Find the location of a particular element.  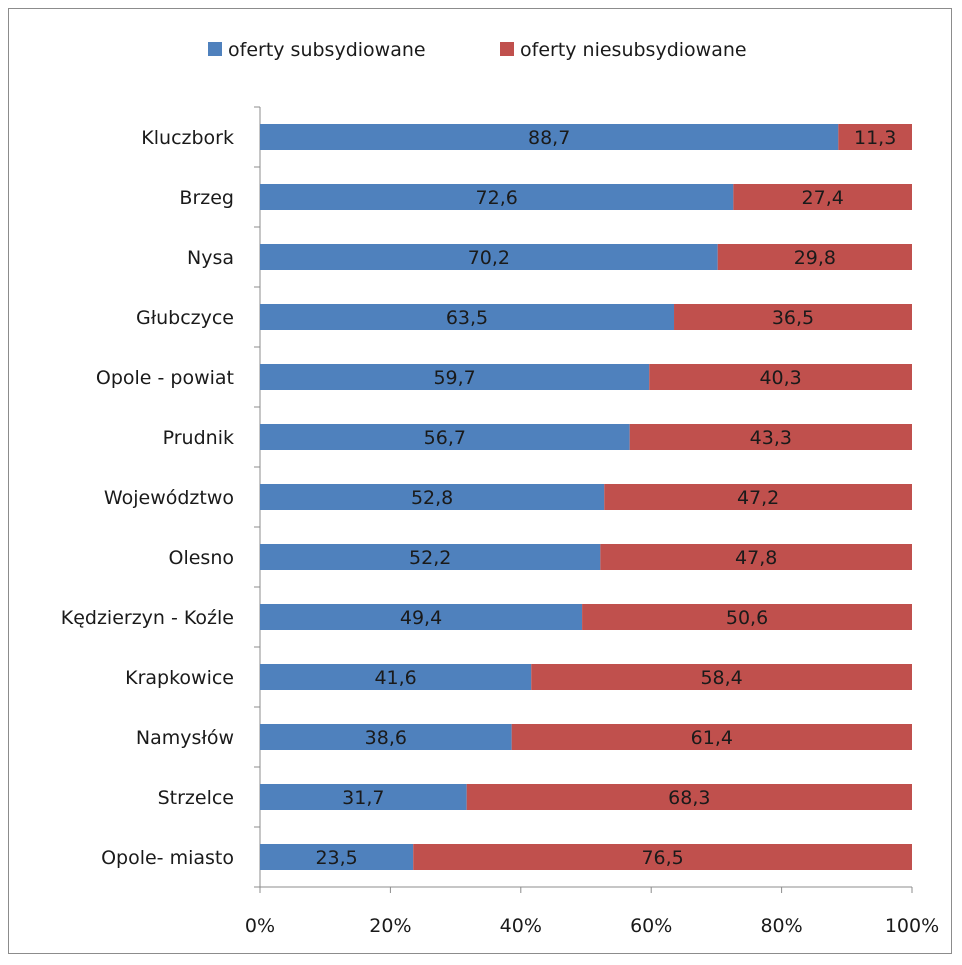

data-label: 27,4 is located at coordinates (823, 198).